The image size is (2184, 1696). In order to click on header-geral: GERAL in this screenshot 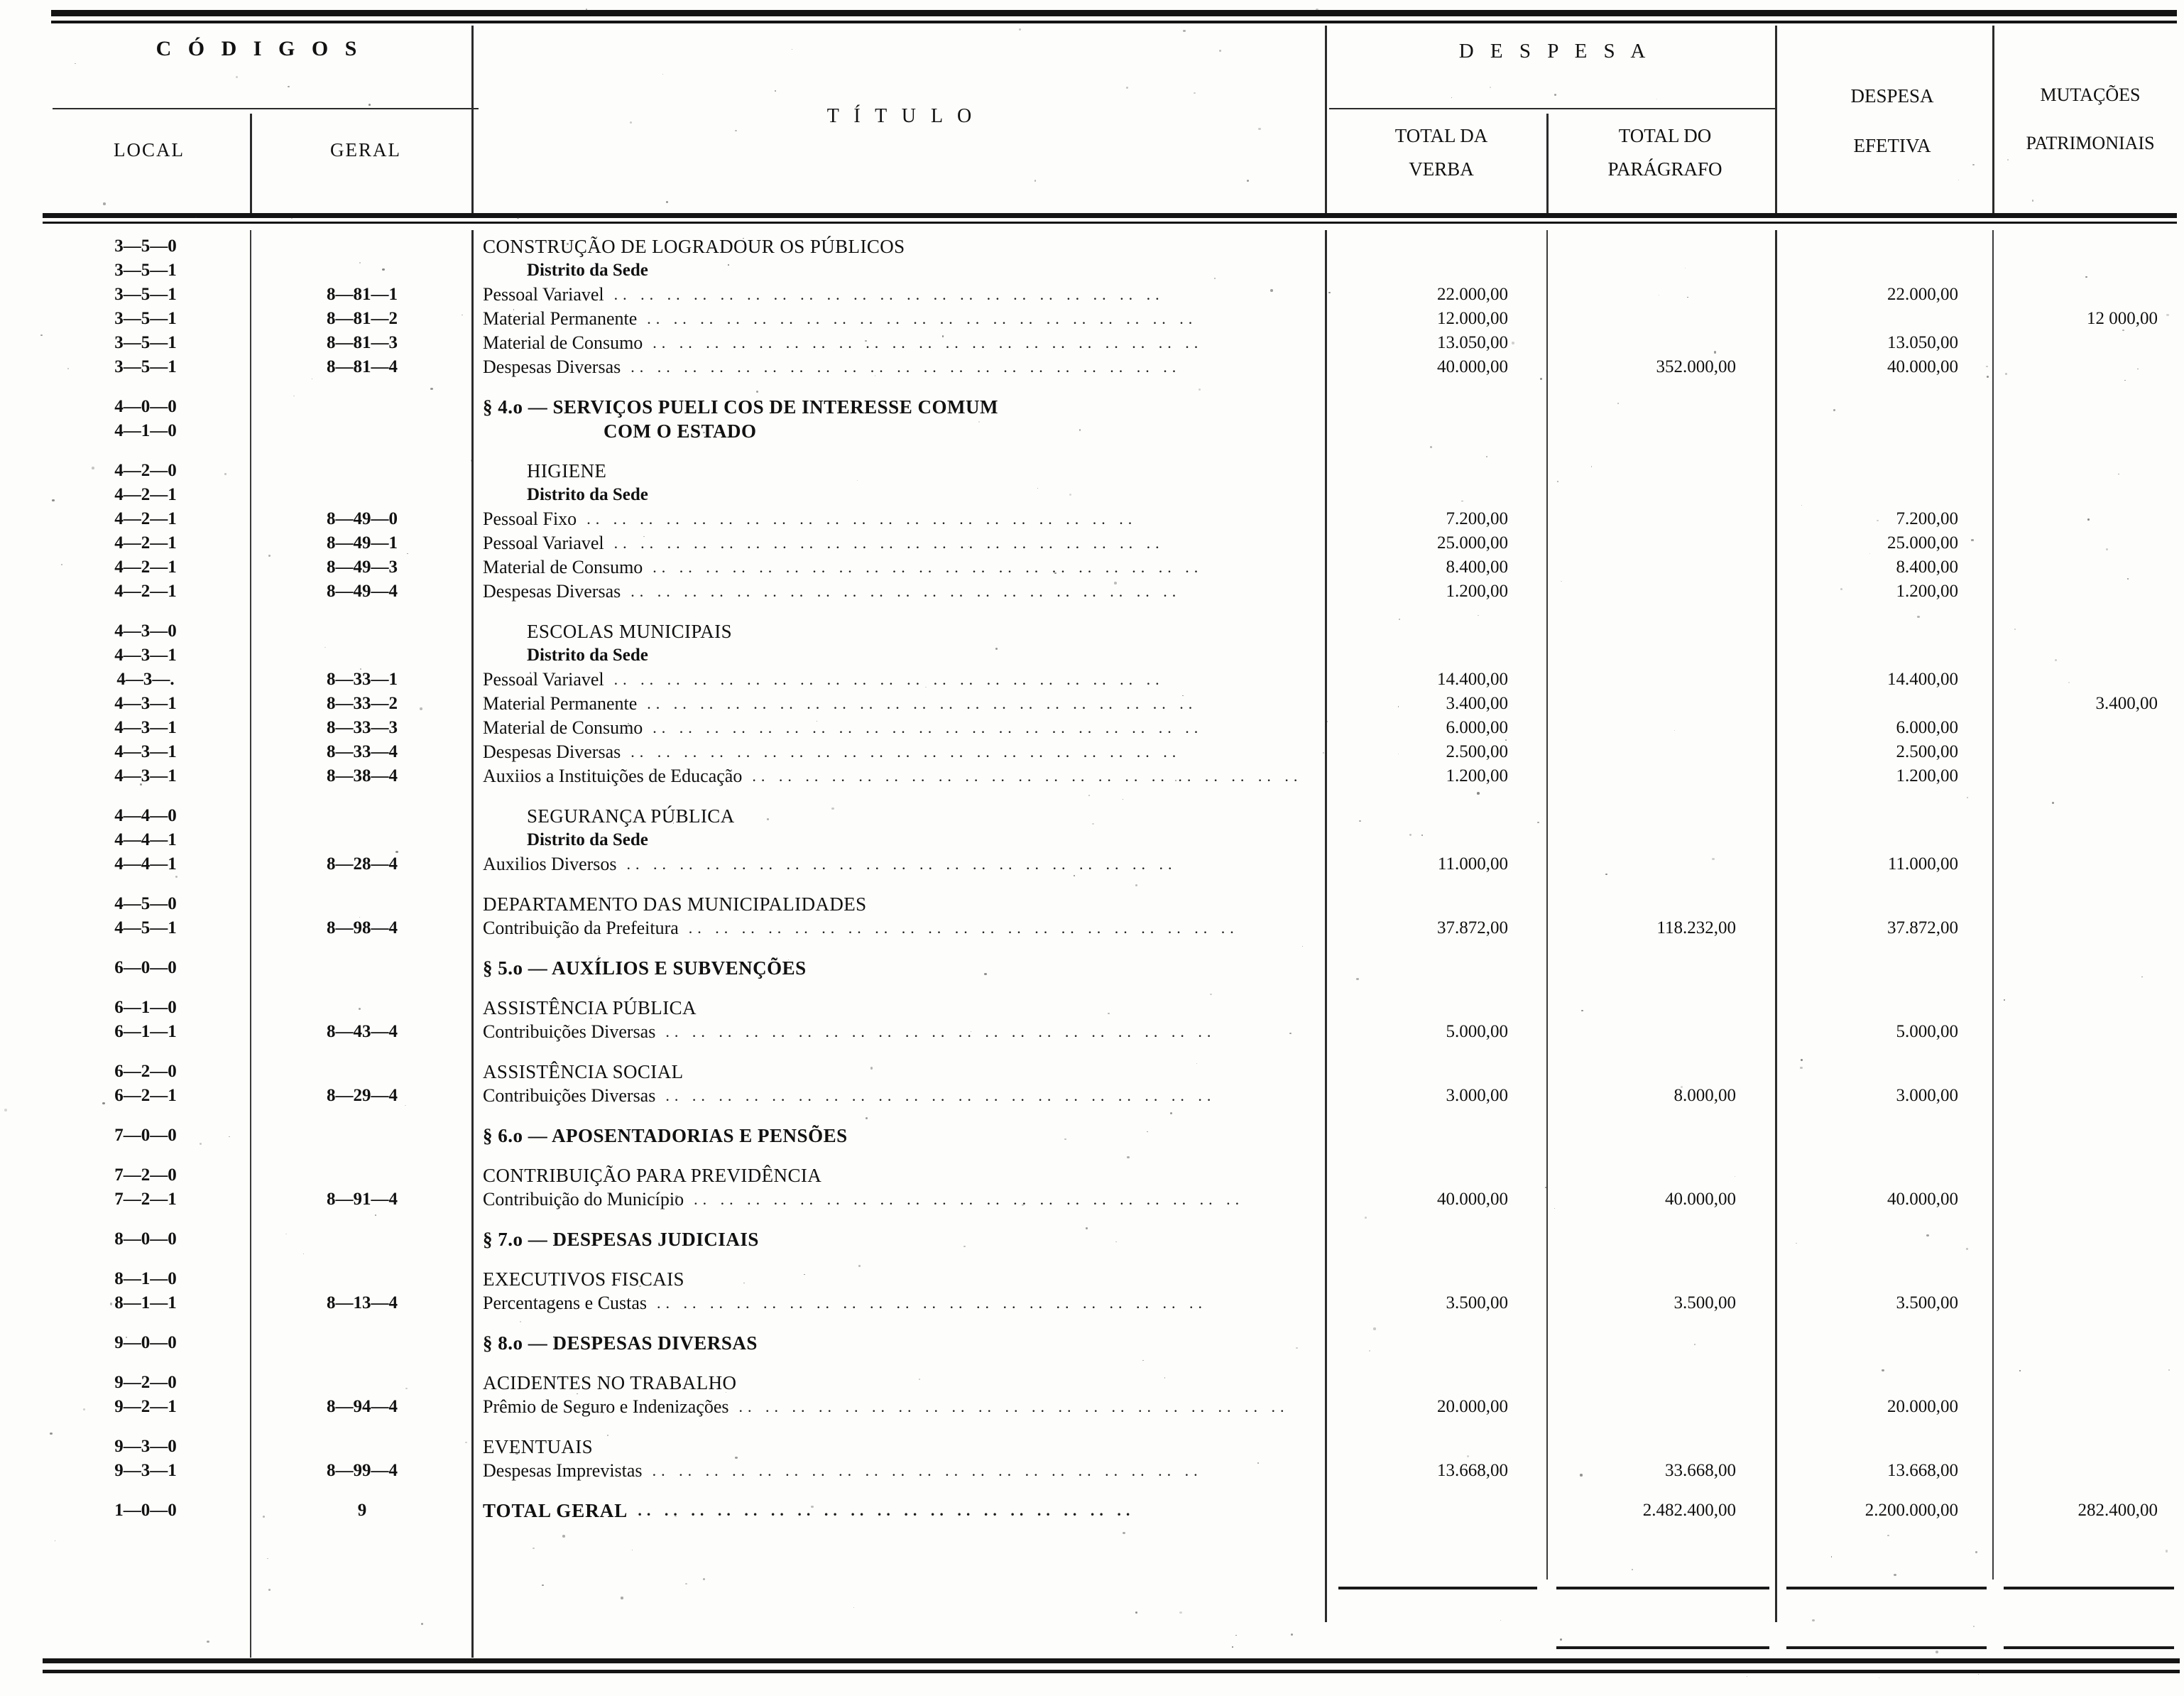, I will do `click(366, 150)`.